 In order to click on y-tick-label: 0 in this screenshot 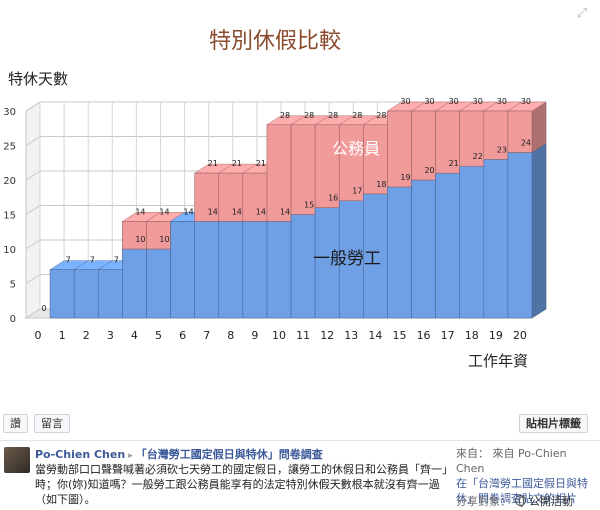, I will do `click(13, 319)`.